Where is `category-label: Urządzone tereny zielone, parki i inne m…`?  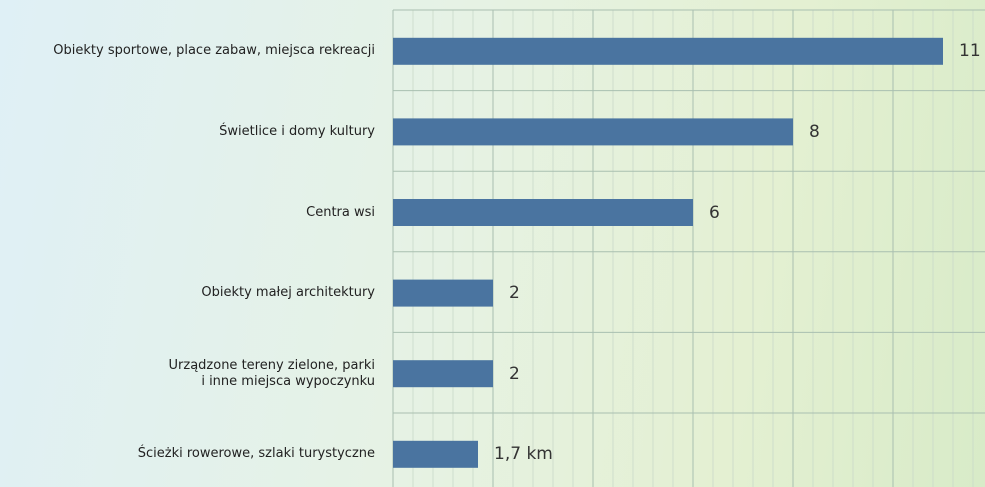 category-label: Urządzone tereny zielone, parki i inne m… is located at coordinates (271, 373).